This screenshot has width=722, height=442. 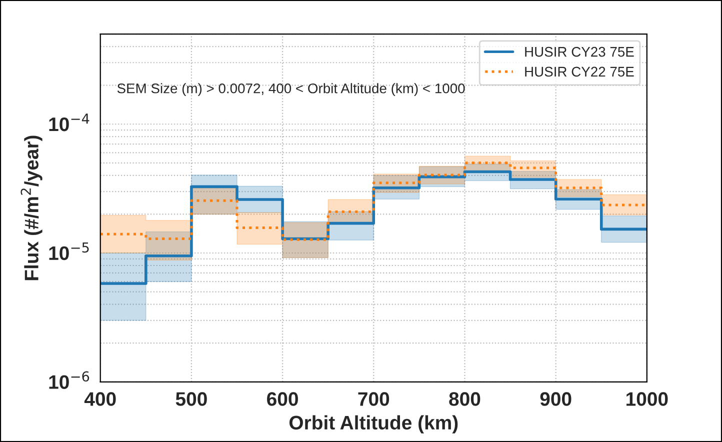 I want to click on x-tick-label: 400, so click(x=100, y=399).